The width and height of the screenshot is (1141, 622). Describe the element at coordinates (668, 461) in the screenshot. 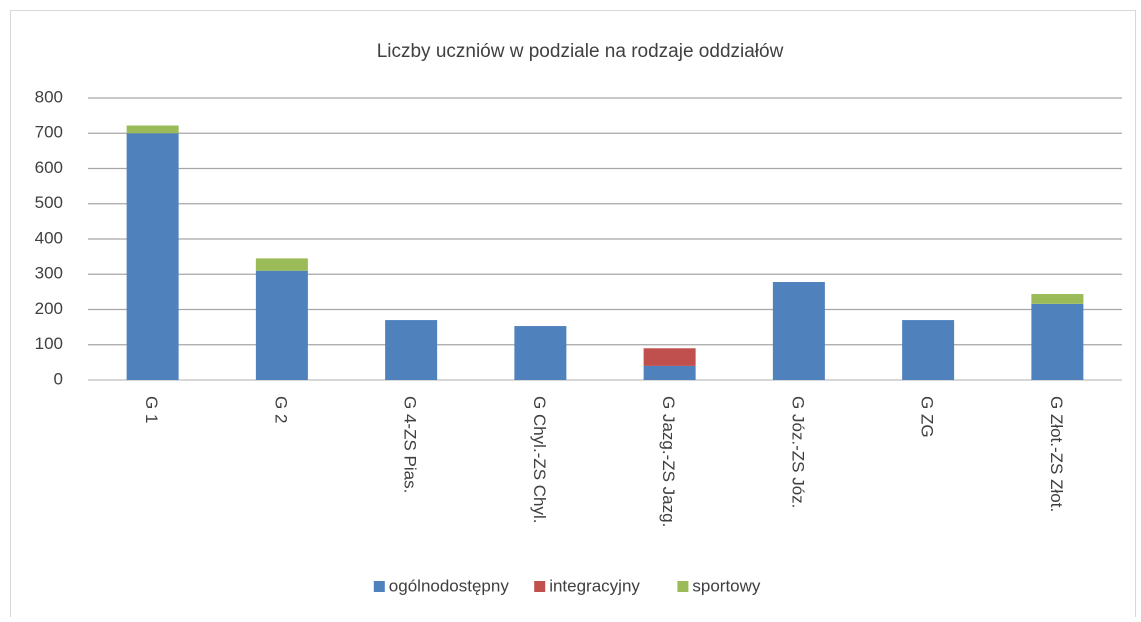

I see `x-tick-label: G Jazg.-ZS Jazg.` at that location.